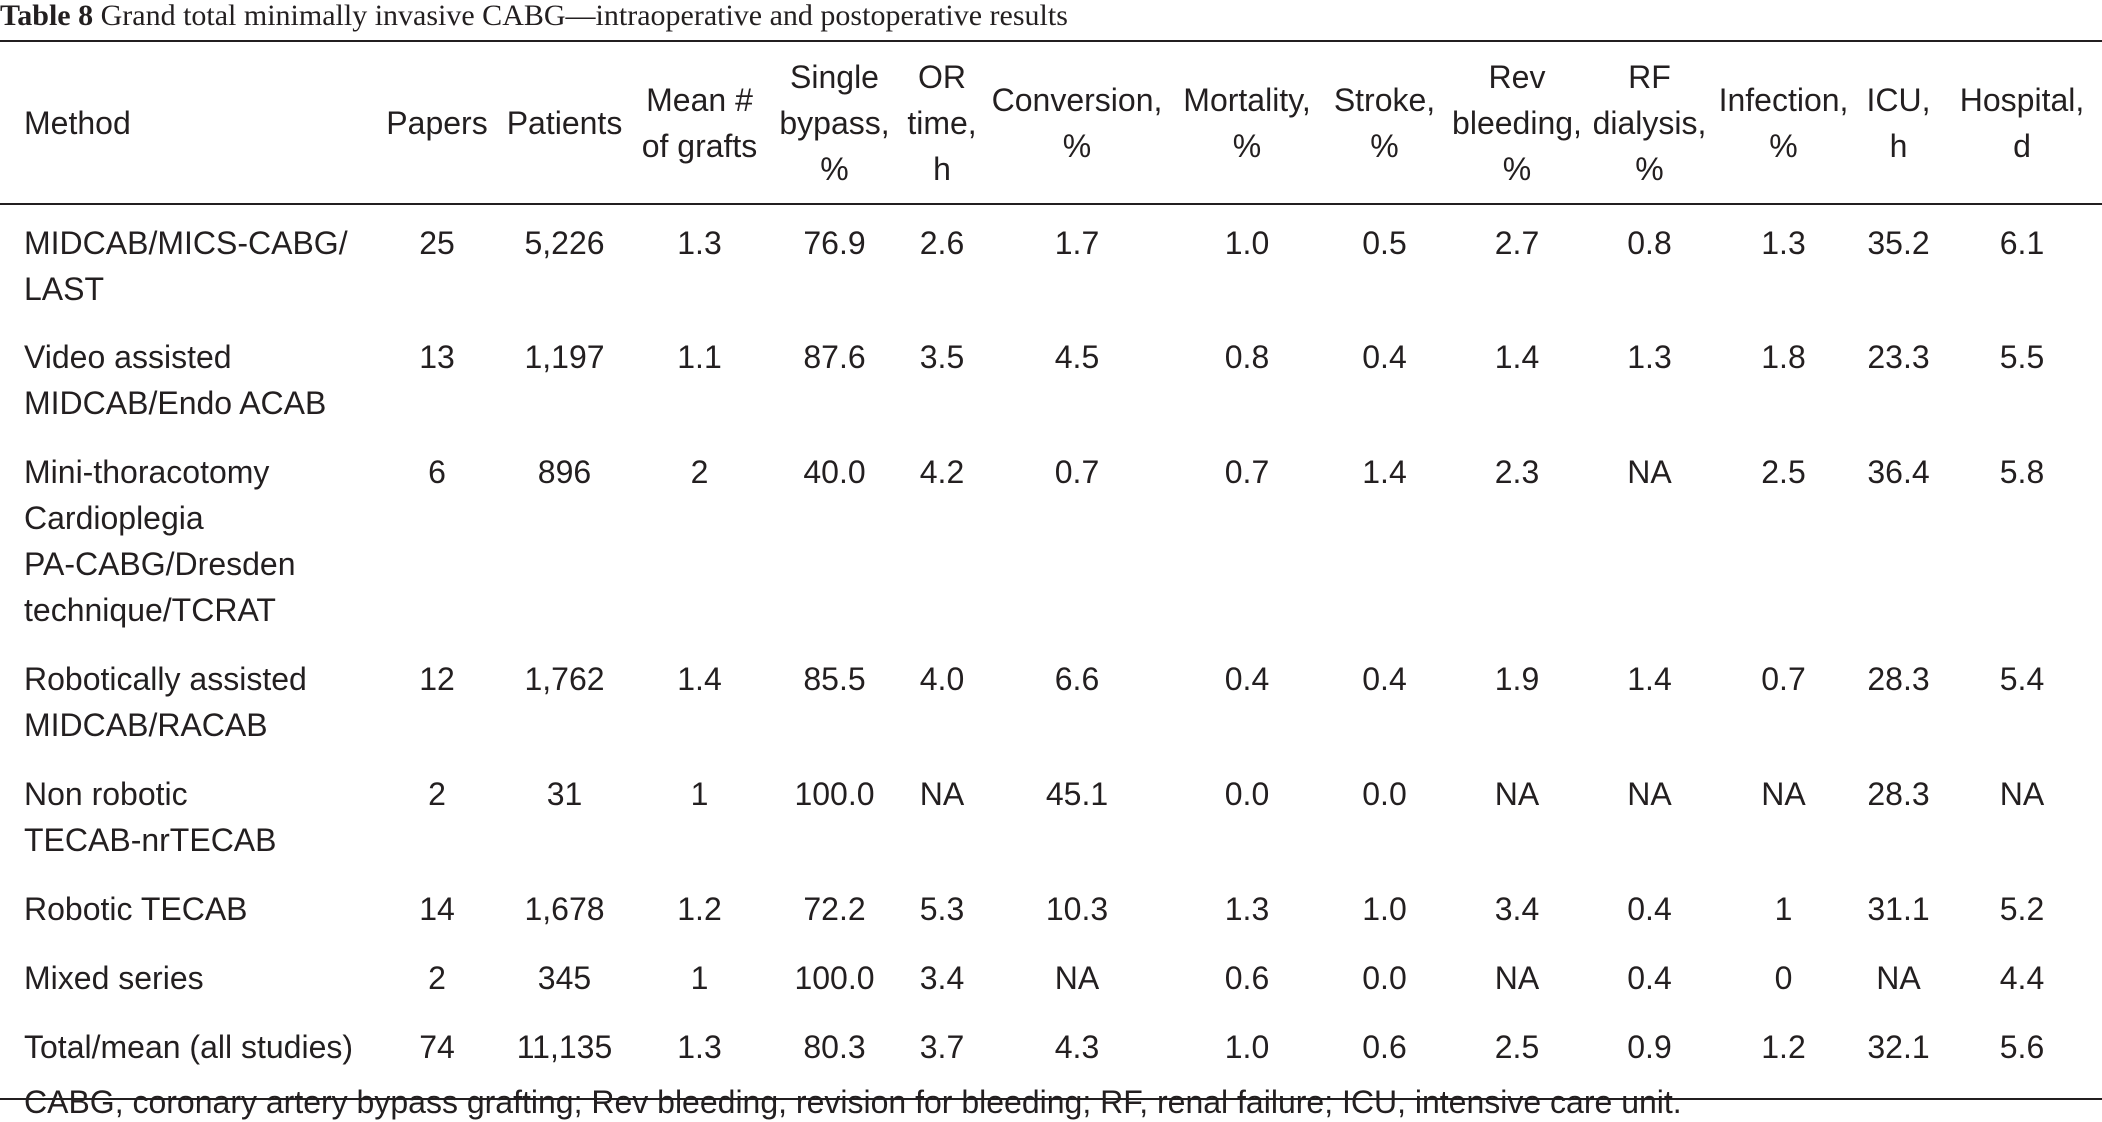  What do you see at coordinates (2022, 1047) in the screenshot?
I see `value-cell: 5.6` at bounding box center [2022, 1047].